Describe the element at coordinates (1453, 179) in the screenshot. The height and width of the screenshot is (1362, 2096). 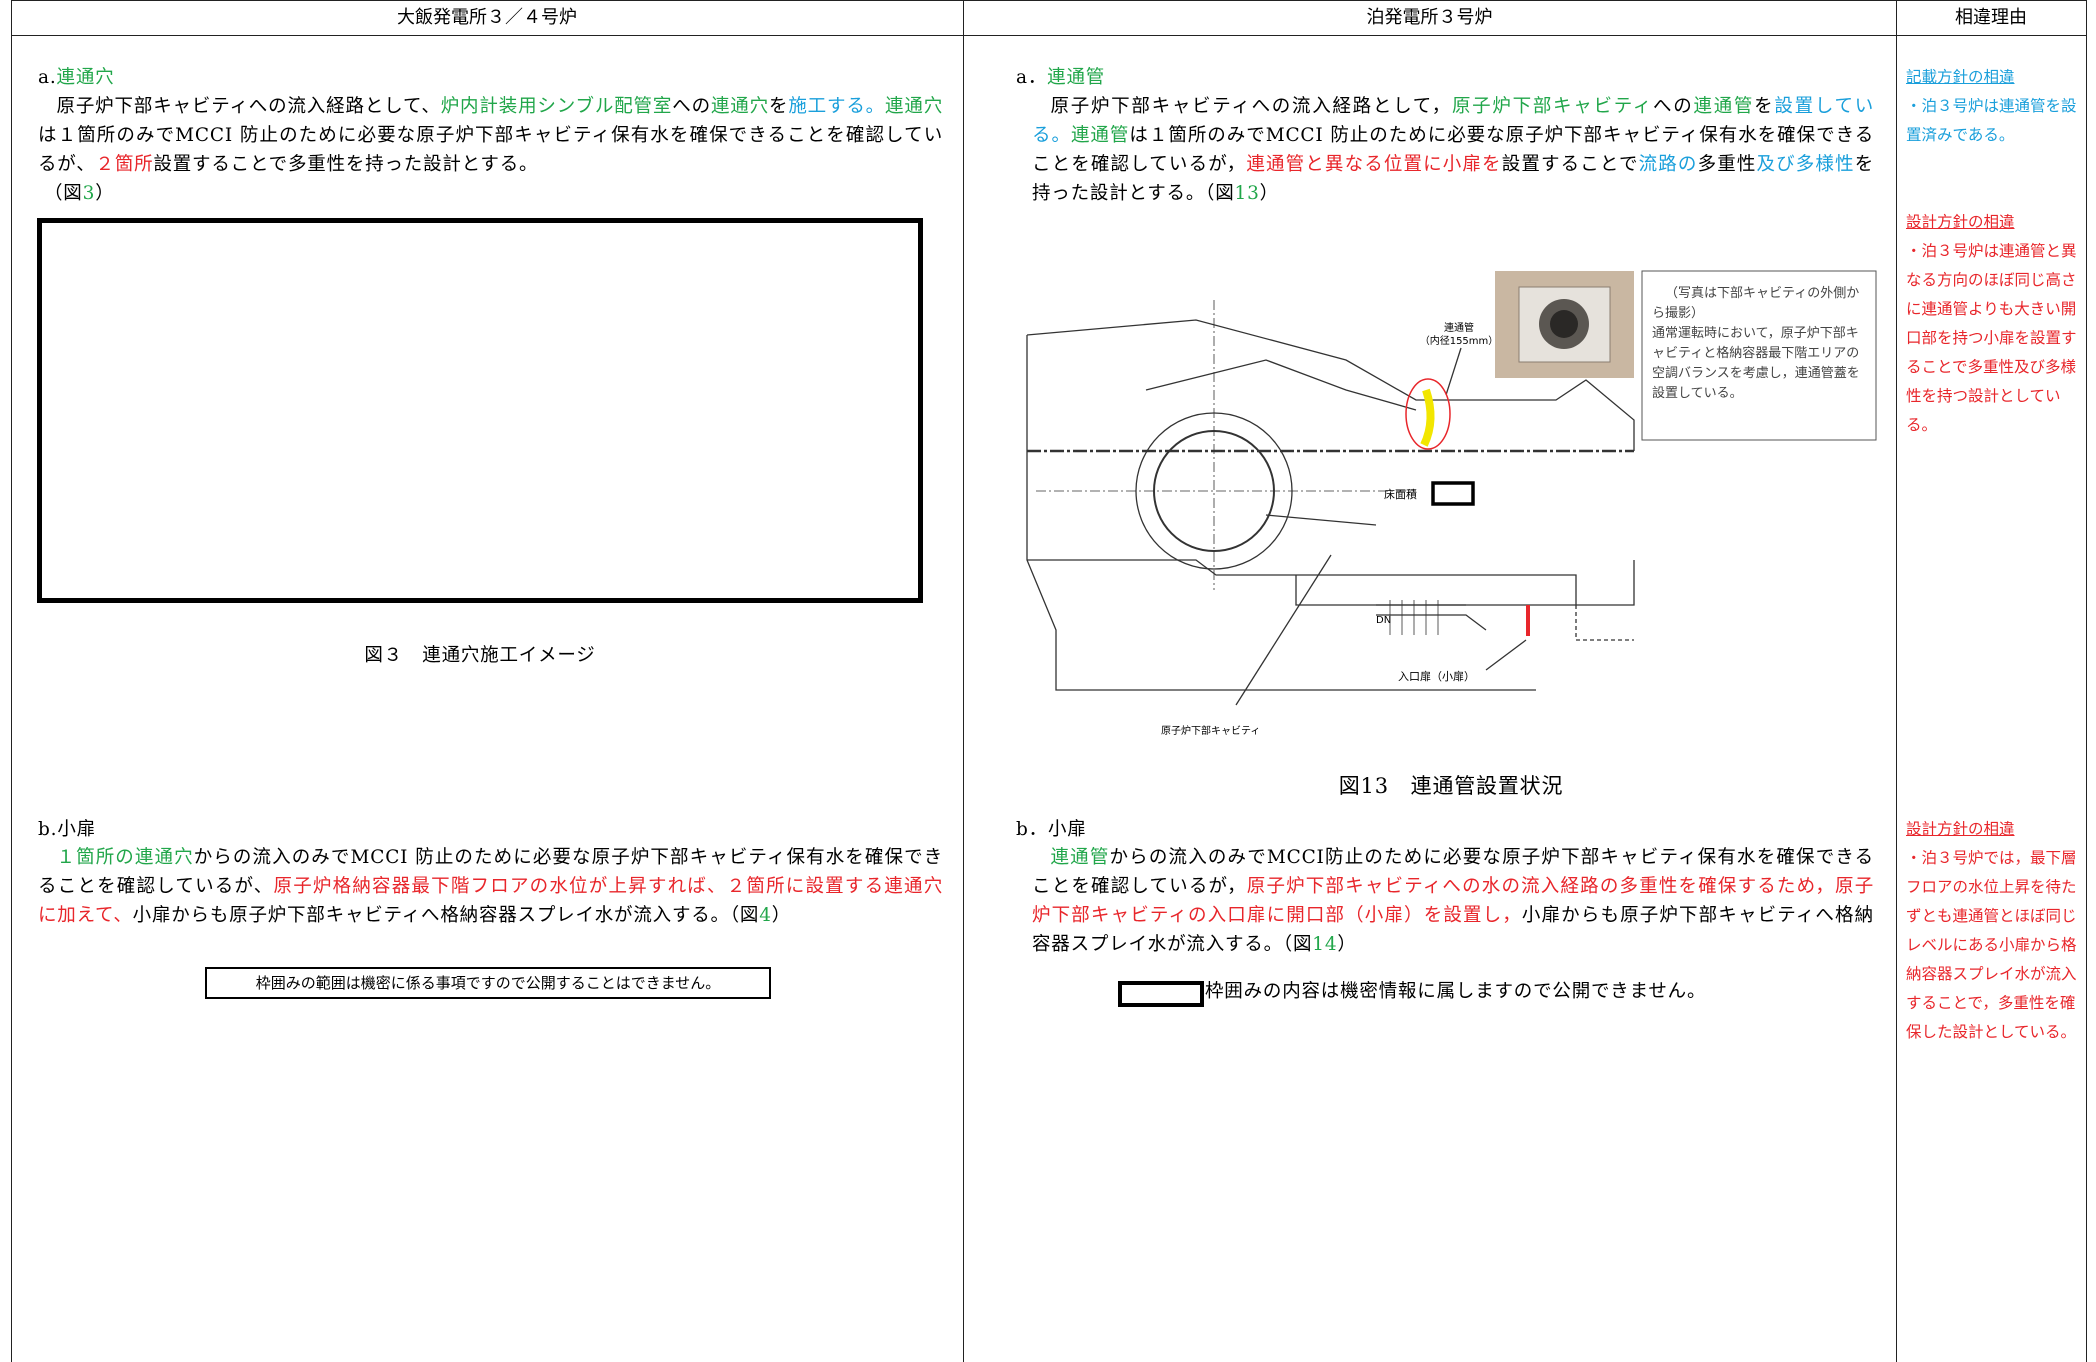
I see `text-run: を持った設計とする。（図` at that location.